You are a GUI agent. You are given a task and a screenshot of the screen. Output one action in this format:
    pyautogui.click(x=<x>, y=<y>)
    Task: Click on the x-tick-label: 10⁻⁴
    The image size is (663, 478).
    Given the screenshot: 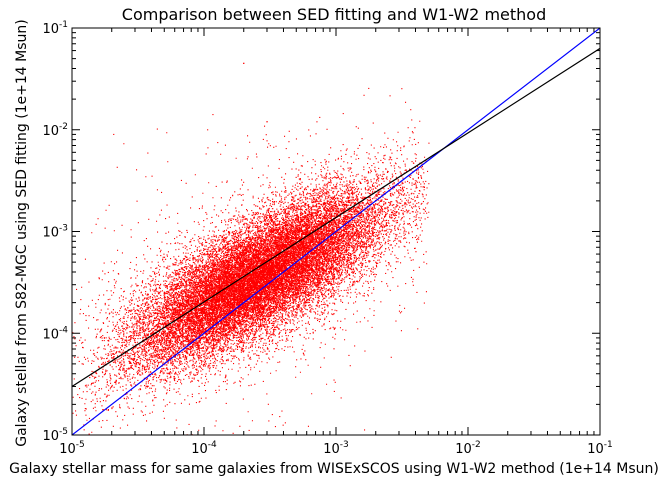 What is the action you would take?
    pyautogui.click(x=204, y=448)
    